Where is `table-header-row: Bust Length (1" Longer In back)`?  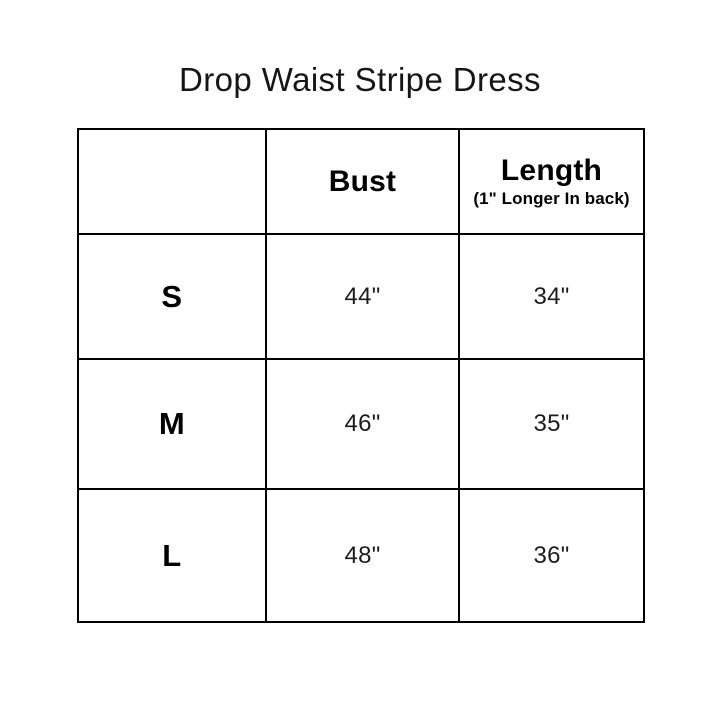 table-header-row: Bust Length (1" Longer In back) is located at coordinates (361, 181).